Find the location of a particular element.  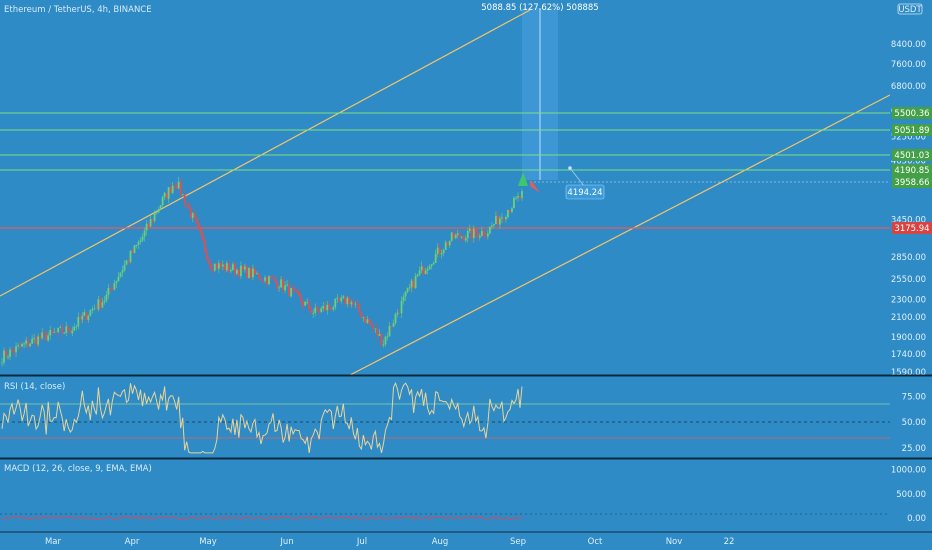

price-tick-label: 8400.00 is located at coordinates (908, 45).